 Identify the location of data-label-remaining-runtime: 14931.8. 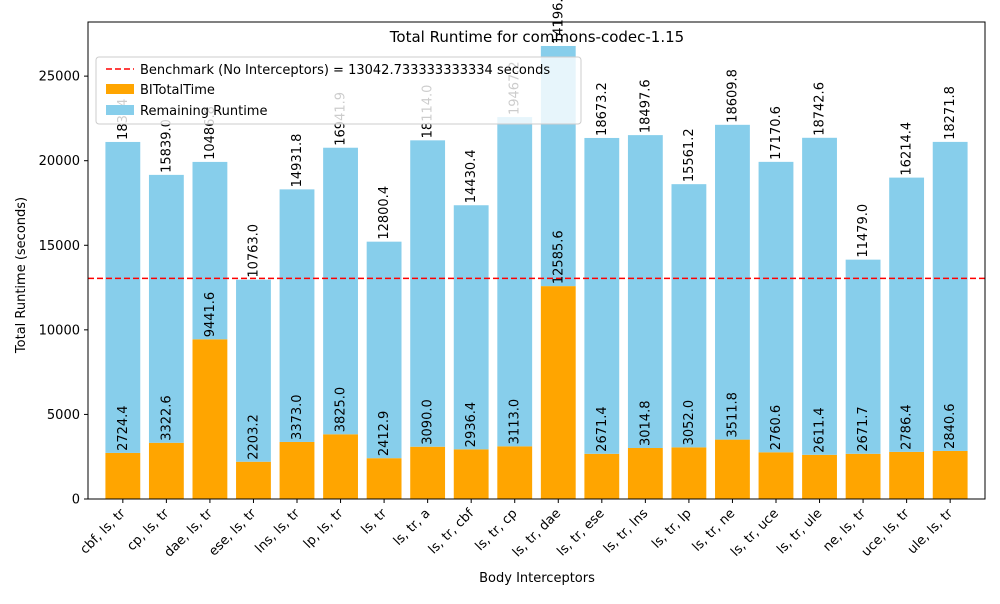
(297, 161).